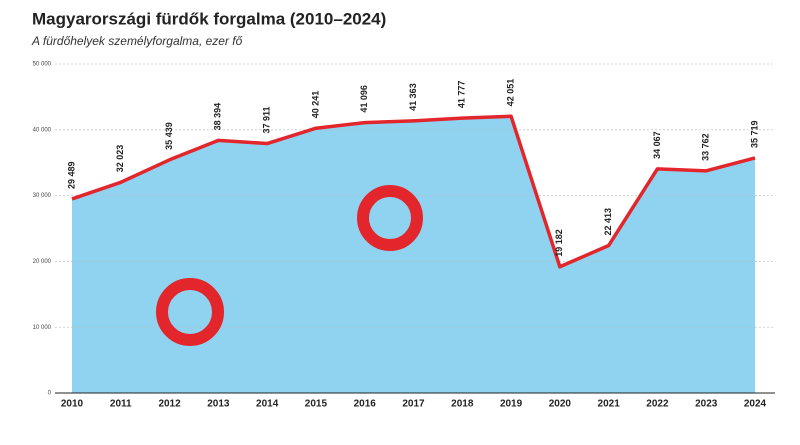 This screenshot has height=445, width=800. What do you see at coordinates (462, 95) in the screenshot?
I see `value-label: 41 777` at bounding box center [462, 95].